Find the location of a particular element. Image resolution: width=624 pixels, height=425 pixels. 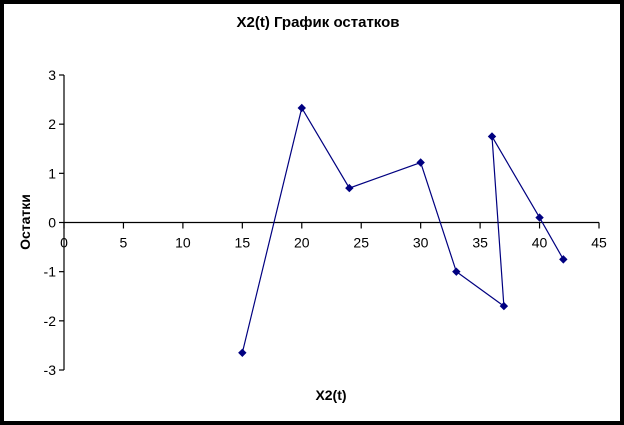

y-tick-label: 2 is located at coordinates (52, 124).